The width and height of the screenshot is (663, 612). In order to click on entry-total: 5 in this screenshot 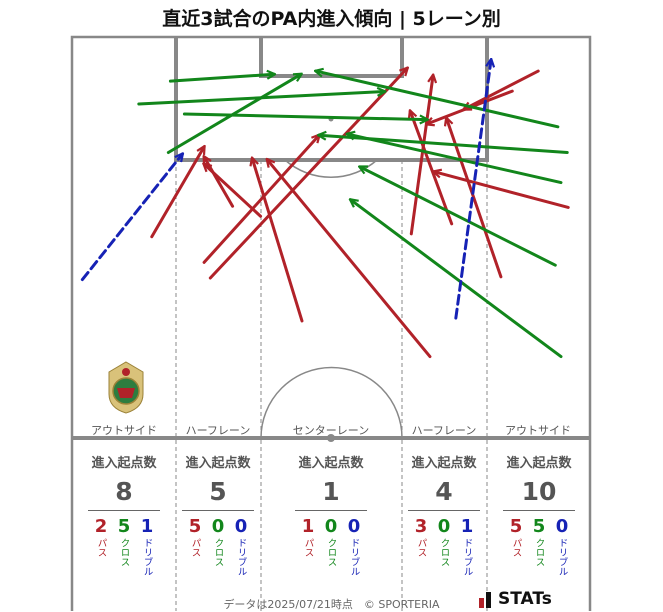, I will do `click(218, 494)`.